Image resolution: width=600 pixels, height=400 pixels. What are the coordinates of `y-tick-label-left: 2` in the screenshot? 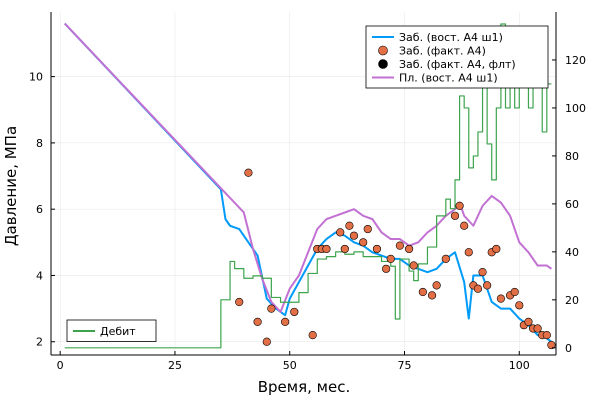 It's located at (39, 342).